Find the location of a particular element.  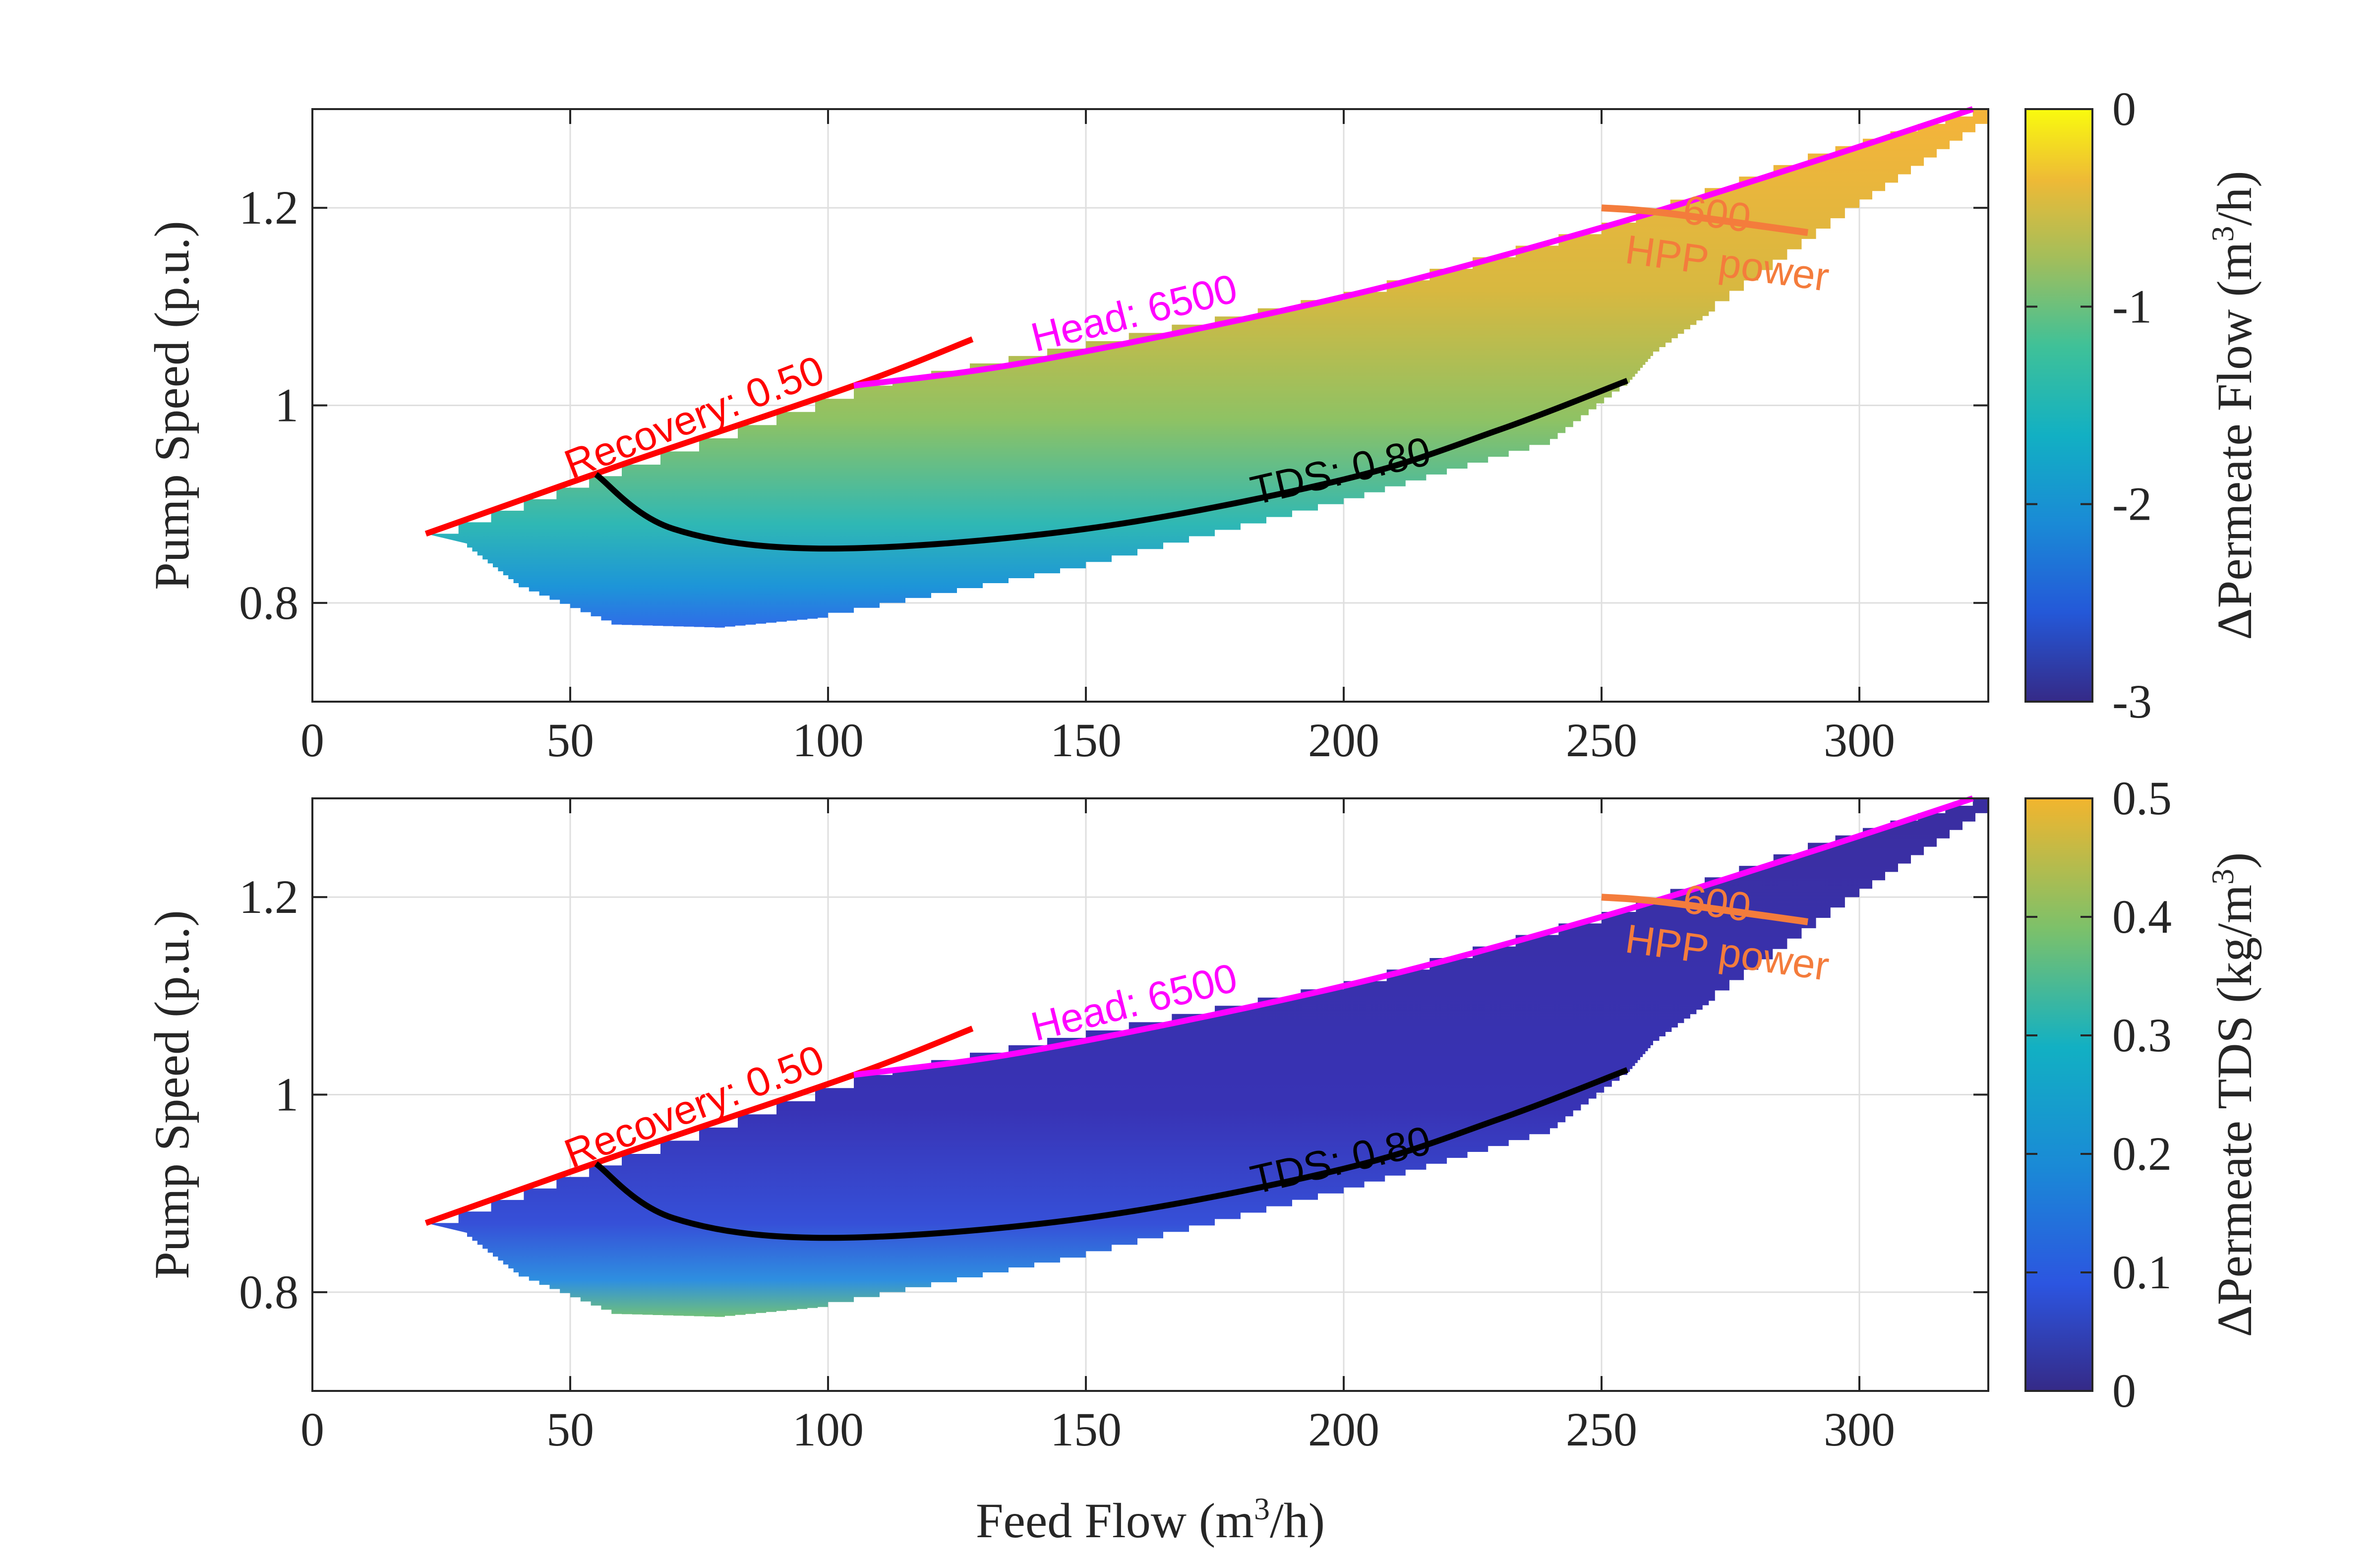

colorbar-ticks-bottom: 0.5 0.4 0.3 0.2 0.1 0 is located at coordinates (2098, 1094).